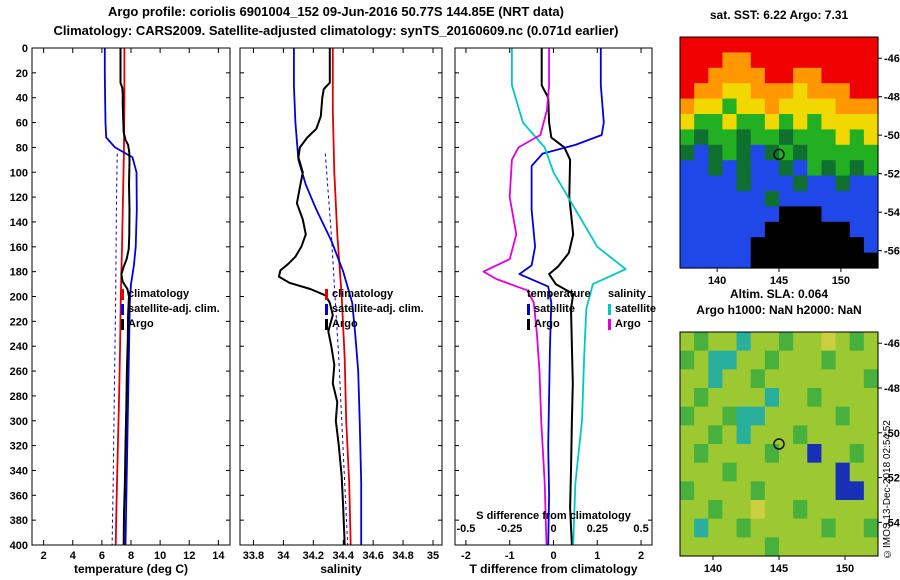  Describe the element at coordinates (465, 529) in the screenshot. I see `svg-text: -0.5` at that location.